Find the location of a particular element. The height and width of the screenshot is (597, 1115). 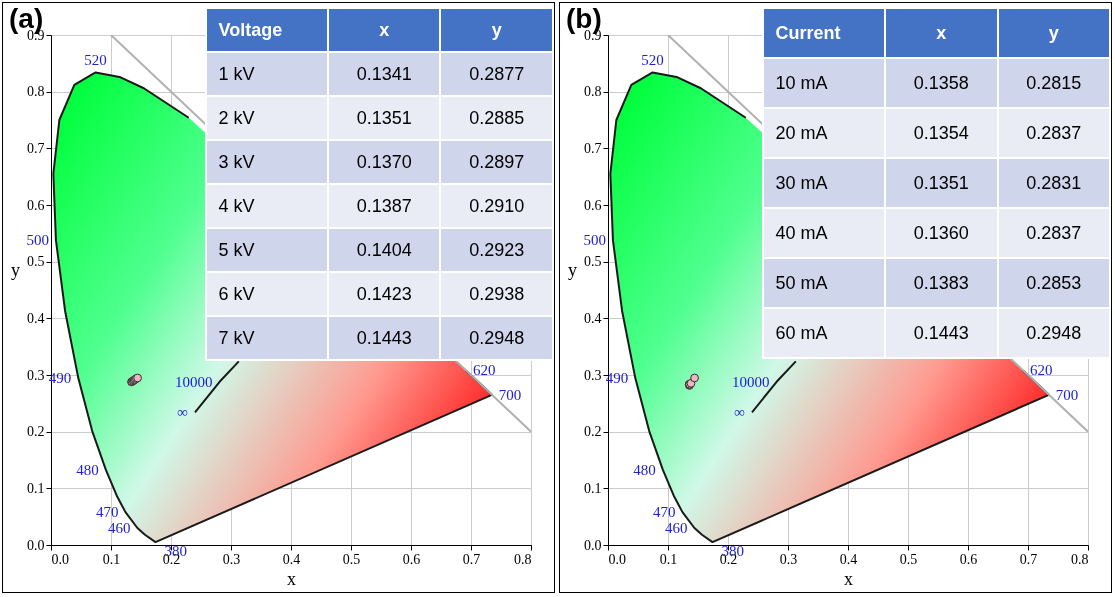

y-tick-label: 40 mA is located at coordinates (824, 233).